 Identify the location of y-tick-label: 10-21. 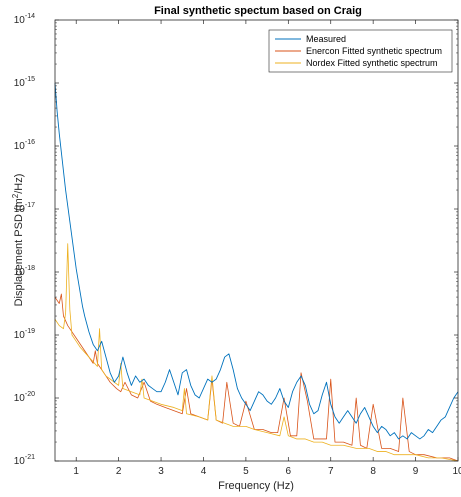
(24, 460).